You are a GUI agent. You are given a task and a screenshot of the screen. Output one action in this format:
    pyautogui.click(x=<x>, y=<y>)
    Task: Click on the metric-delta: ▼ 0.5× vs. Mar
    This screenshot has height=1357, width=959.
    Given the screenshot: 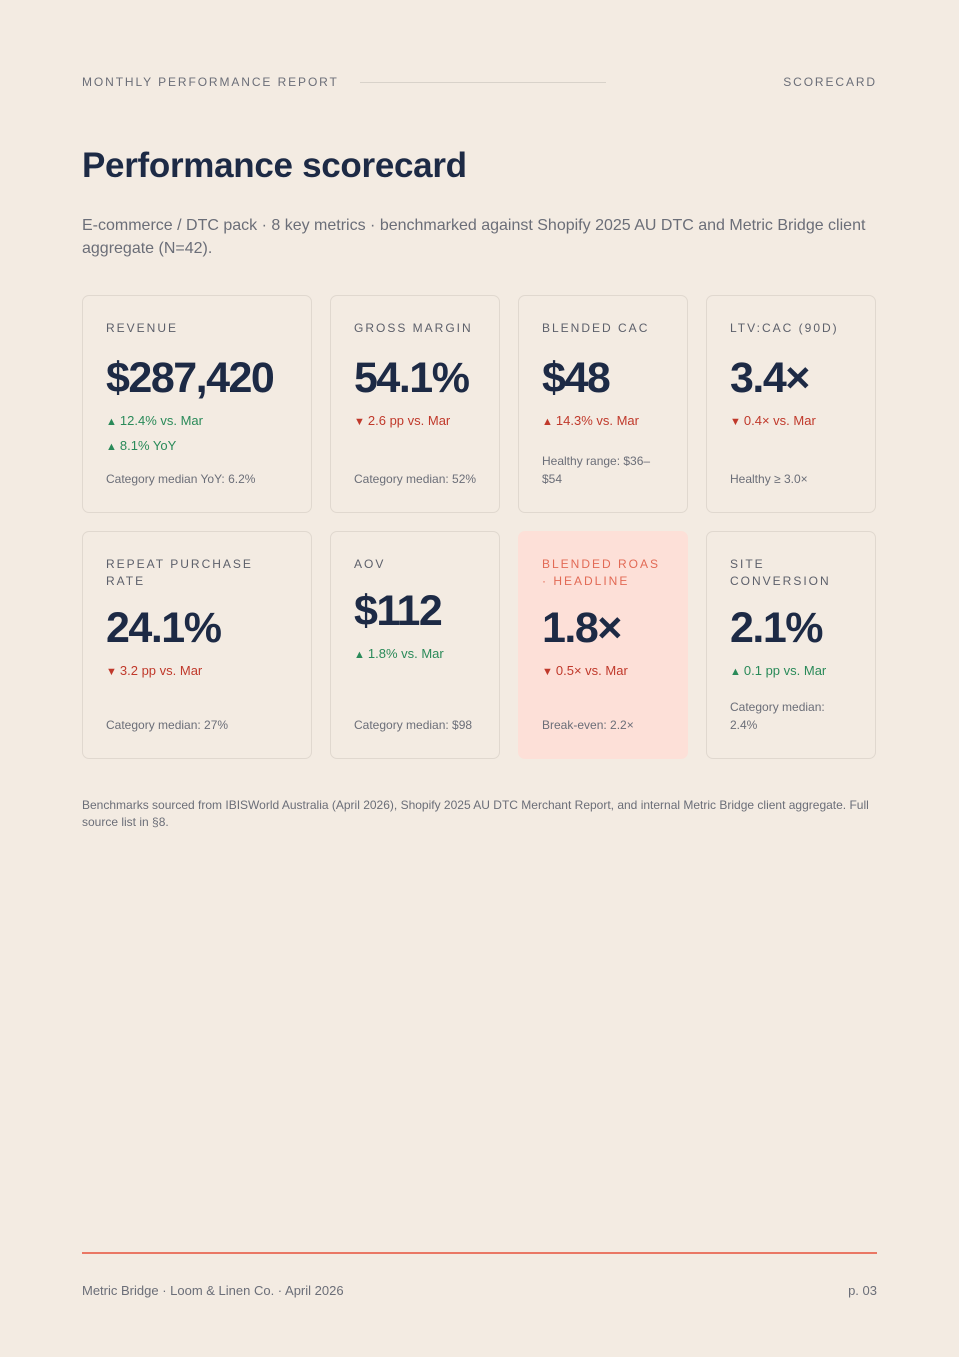 What is the action you would take?
    pyautogui.click(x=603, y=671)
    